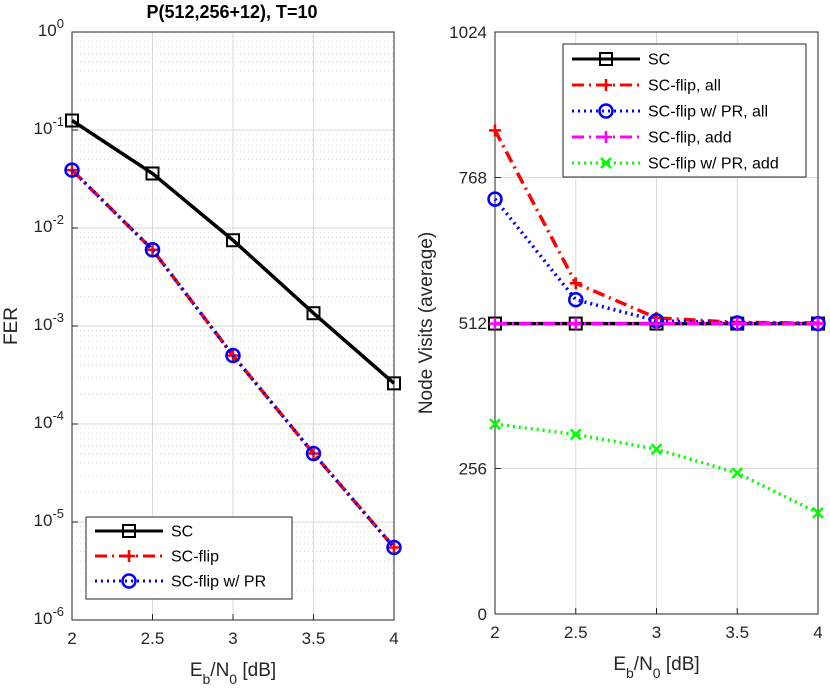 The image size is (830, 688). I want to click on legend-label: SC-flip, so click(195, 557).